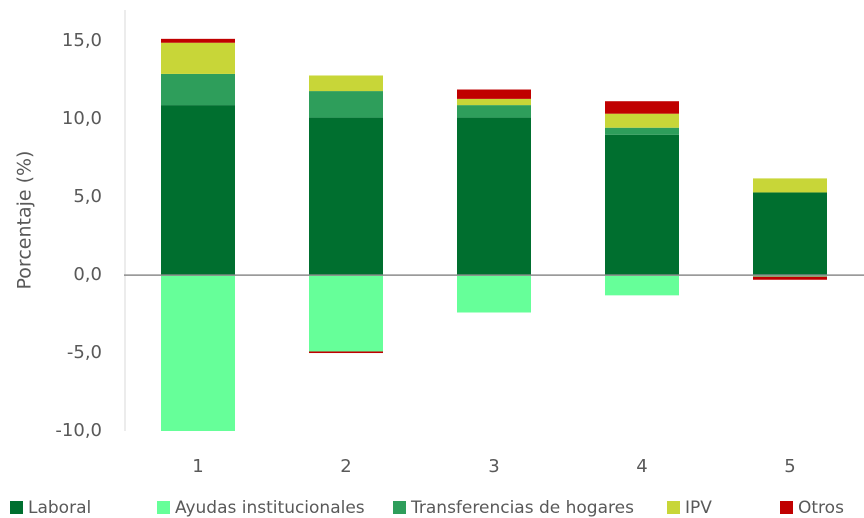 Image resolution: width=864 pixels, height=518 pixels. Describe the element at coordinates (641, 466) in the screenshot. I see `x-tick-label: 4` at that location.